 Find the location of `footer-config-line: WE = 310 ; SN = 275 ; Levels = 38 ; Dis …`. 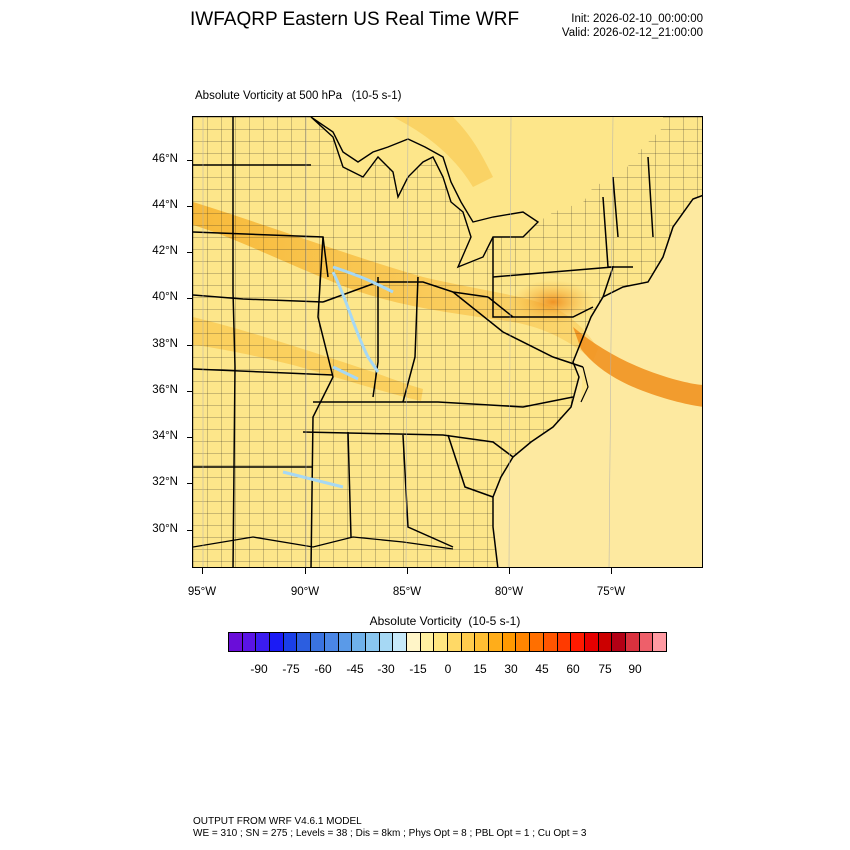

footer-config-line: WE = 310 ; SN = 275 ; Levels = 38 ; Dis … is located at coordinates (390, 833).